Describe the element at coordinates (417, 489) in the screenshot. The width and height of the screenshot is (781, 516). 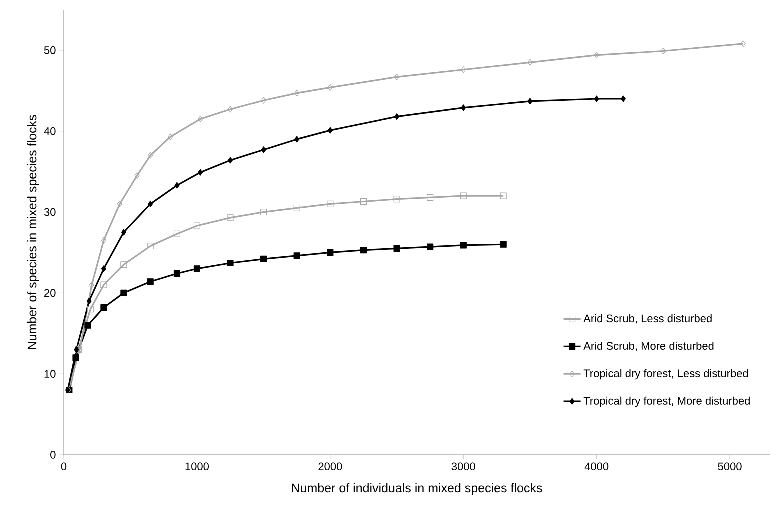
I see `x-axis-title: Number of individuals in mixed species flocks` at that location.